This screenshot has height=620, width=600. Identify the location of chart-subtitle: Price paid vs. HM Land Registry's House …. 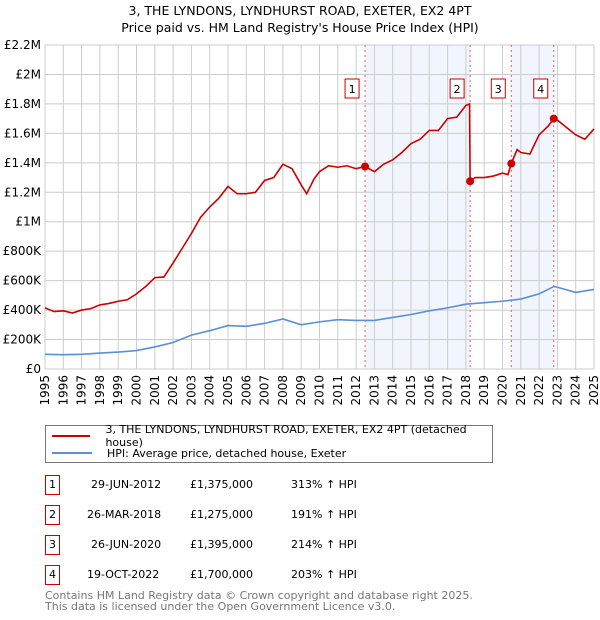
(300, 27).